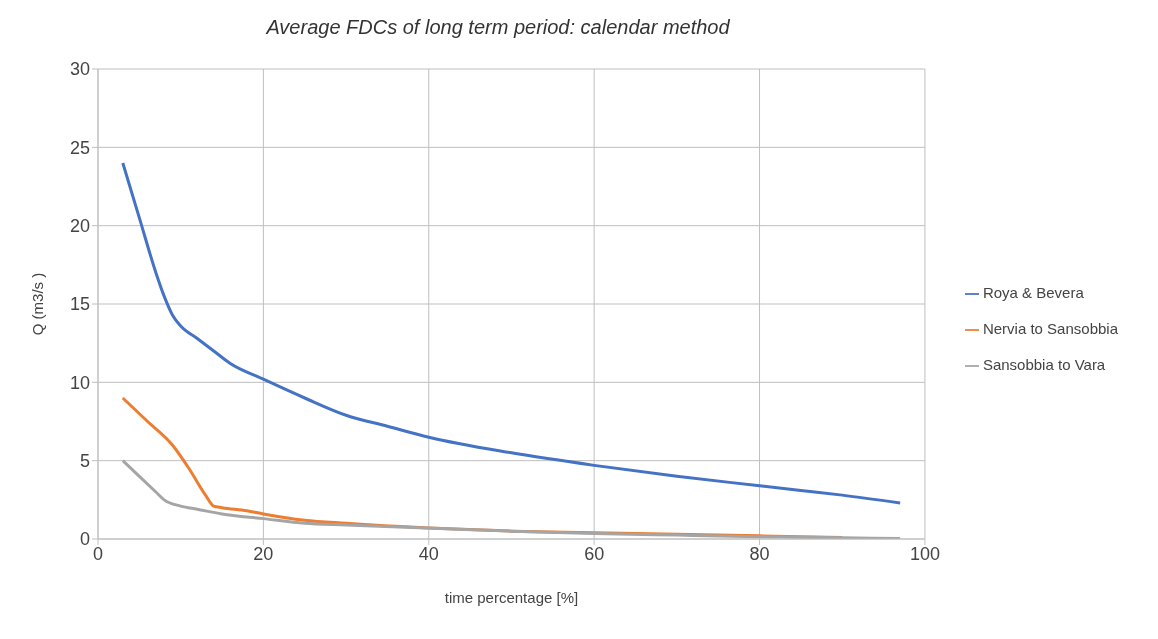 The width and height of the screenshot is (1158, 639). I want to click on y-tick-label: 0, so click(84, 539).